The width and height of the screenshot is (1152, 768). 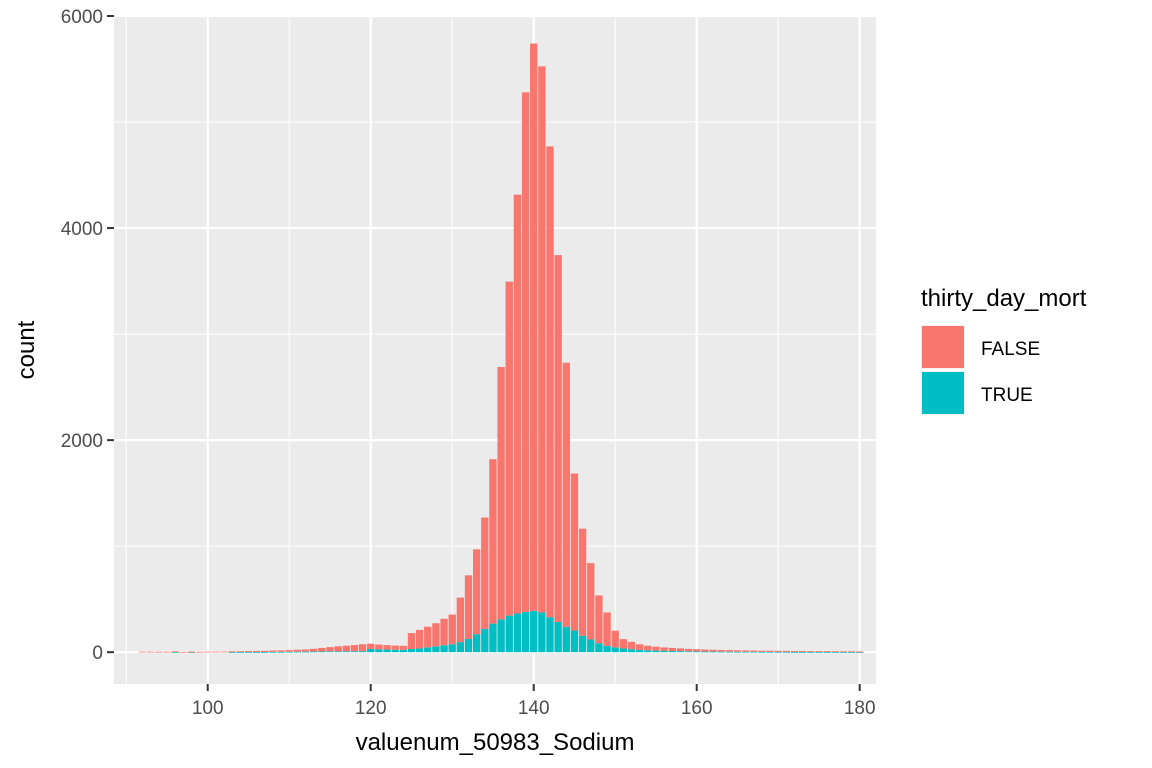 I want to click on legend-title: thirty_day_mort, so click(x=1004, y=298).